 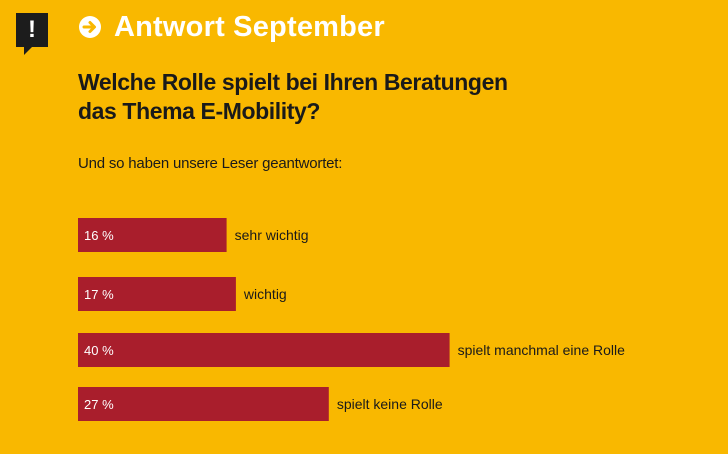 I want to click on bar-category-label-2: wichtig, so click(x=265, y=294).